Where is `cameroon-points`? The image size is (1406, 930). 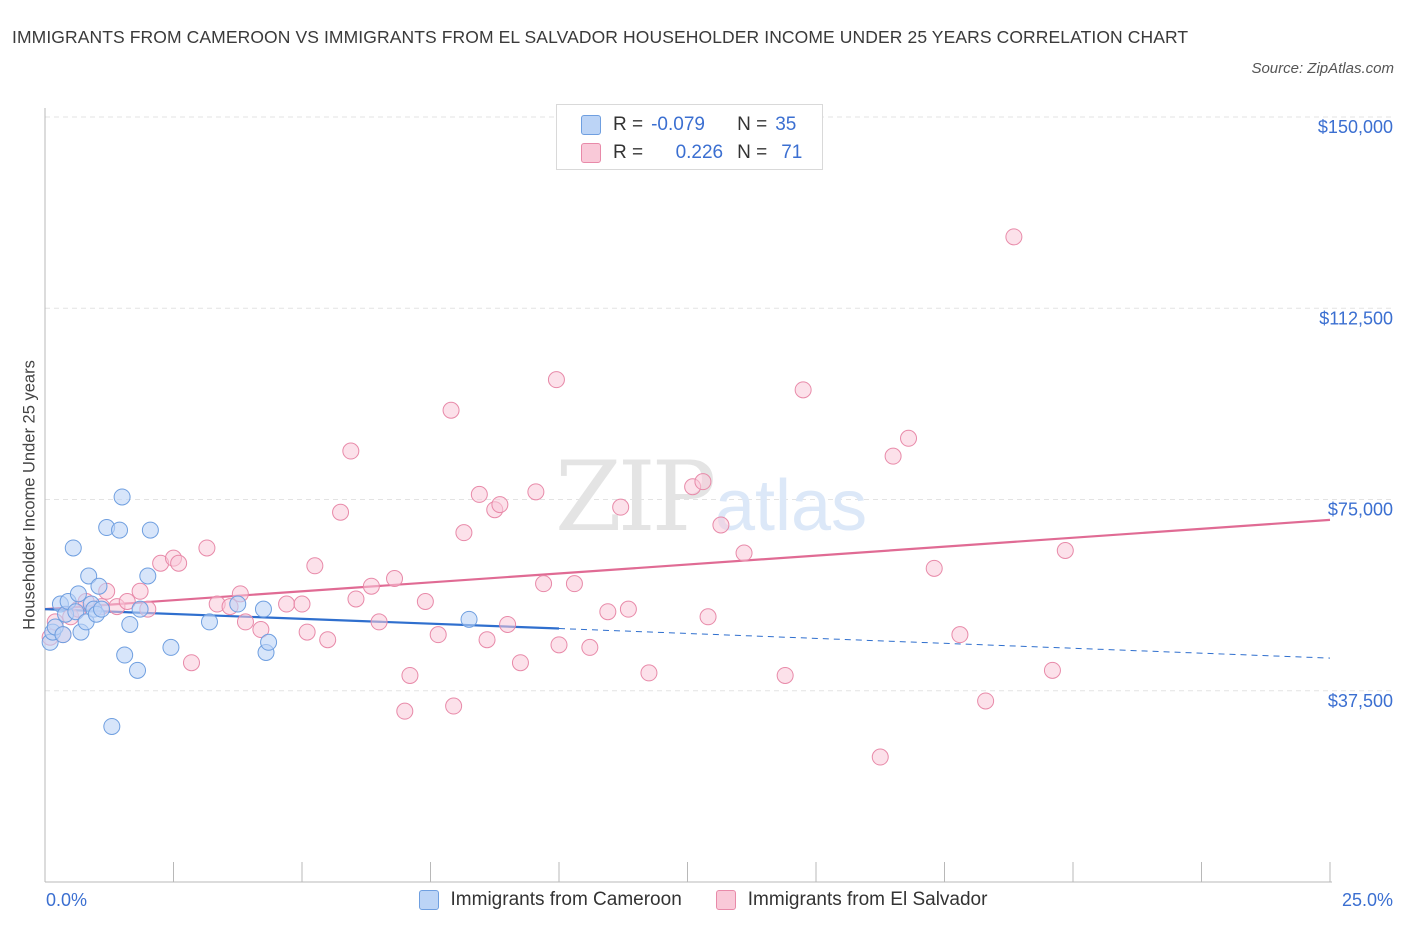 cameroon-points is located at coordinates (259, 611).